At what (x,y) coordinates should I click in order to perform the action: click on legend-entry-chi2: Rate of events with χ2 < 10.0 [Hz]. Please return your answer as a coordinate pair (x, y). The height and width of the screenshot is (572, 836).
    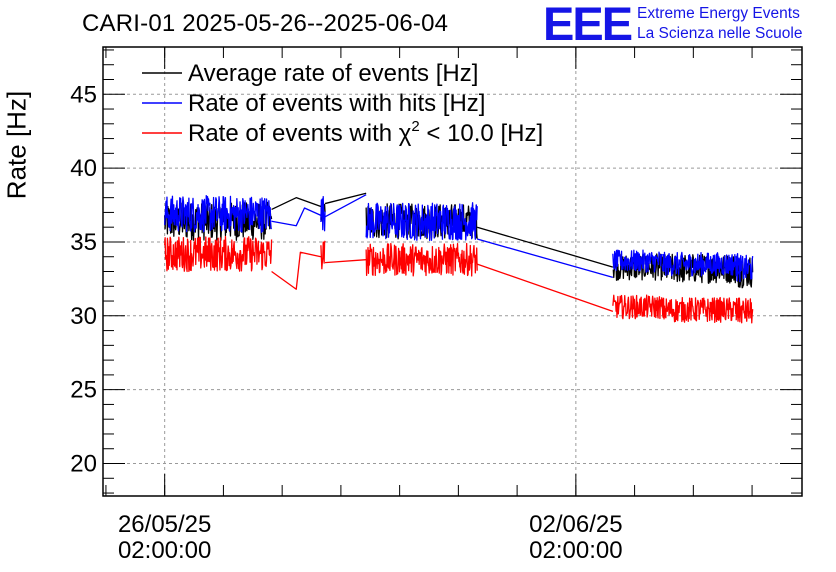
    Looking at the image, I should click on (342, 132).